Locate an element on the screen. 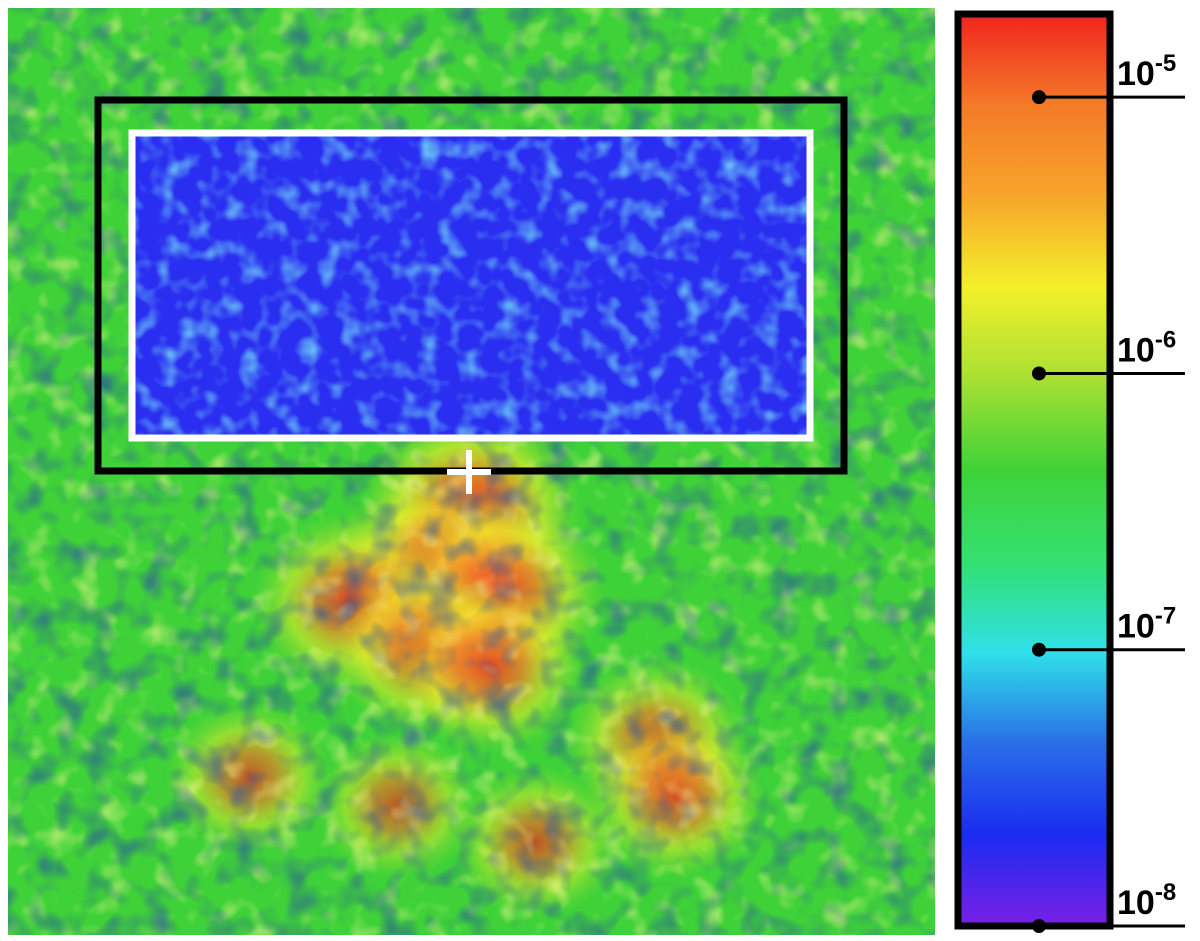 The image size is (1200, 941). colorbar-tick-2: 10-6 is located at coordinates (1108, 353).